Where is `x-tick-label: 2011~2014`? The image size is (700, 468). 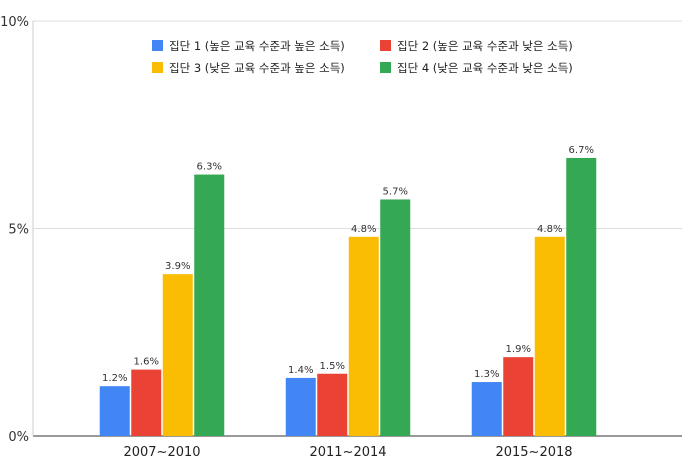 x-tick-label: 2011~2014 is located at coordinates (347, 452).